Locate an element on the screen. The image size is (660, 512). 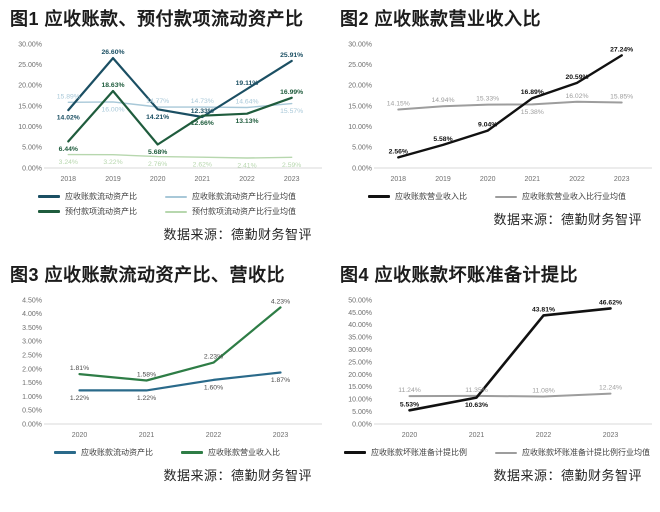
data-label: 12.66% is located at coordinates (202, 123).